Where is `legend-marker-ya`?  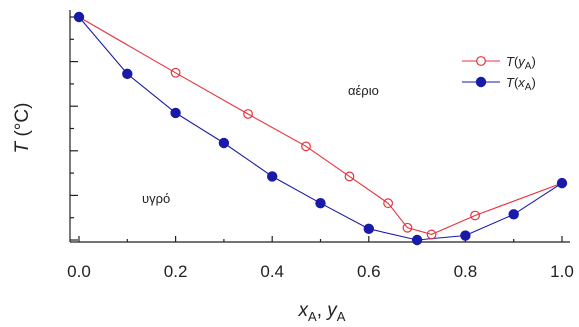 legend-marker-ya is located at coordinates (481, 61).